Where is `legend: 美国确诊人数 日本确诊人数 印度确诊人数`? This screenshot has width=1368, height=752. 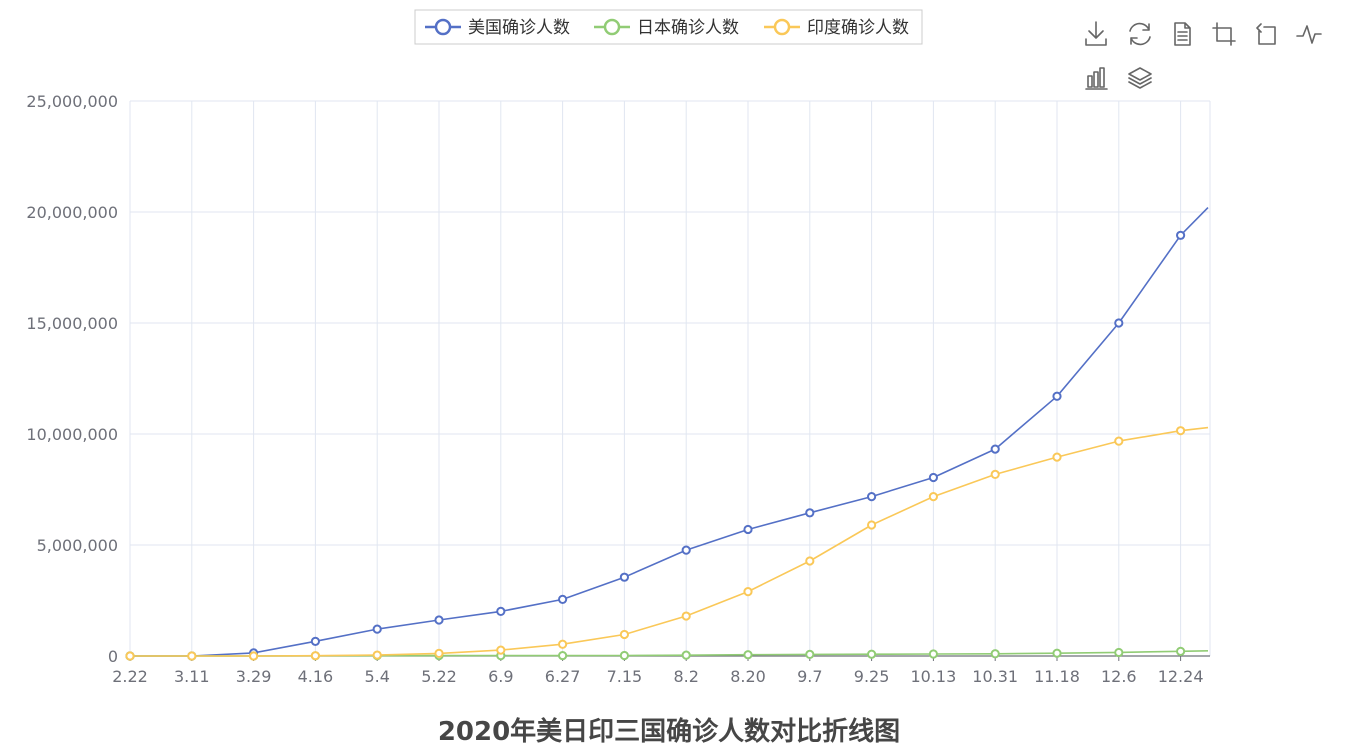 legend: 美国确诊人数 日本确诊人数 印度确诊人数 is located at coordinates (668, 27).